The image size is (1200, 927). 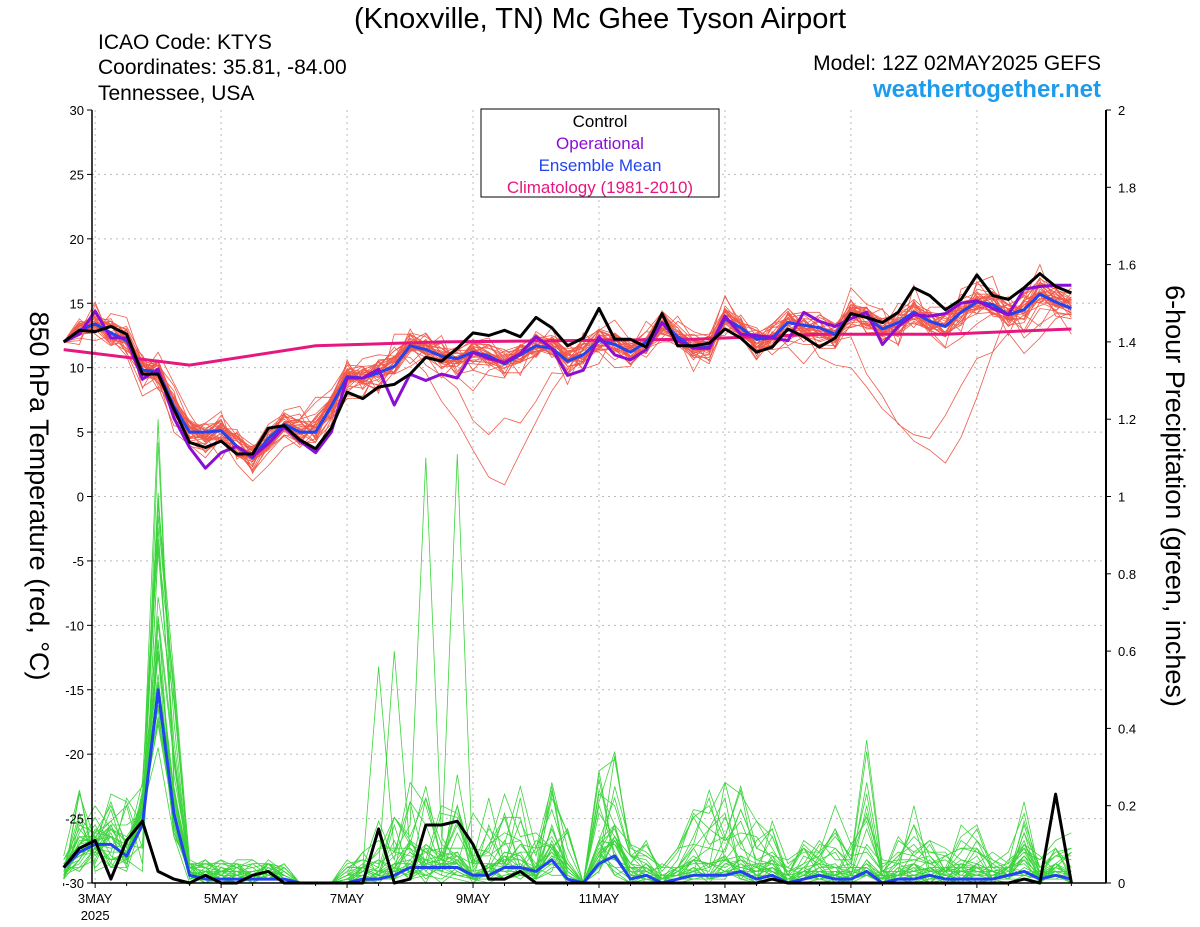 What do you see at coordinates (95, 898) in the screenshot?
I see `x-tick-label: 3MAY` at bounding box center [95, 898].